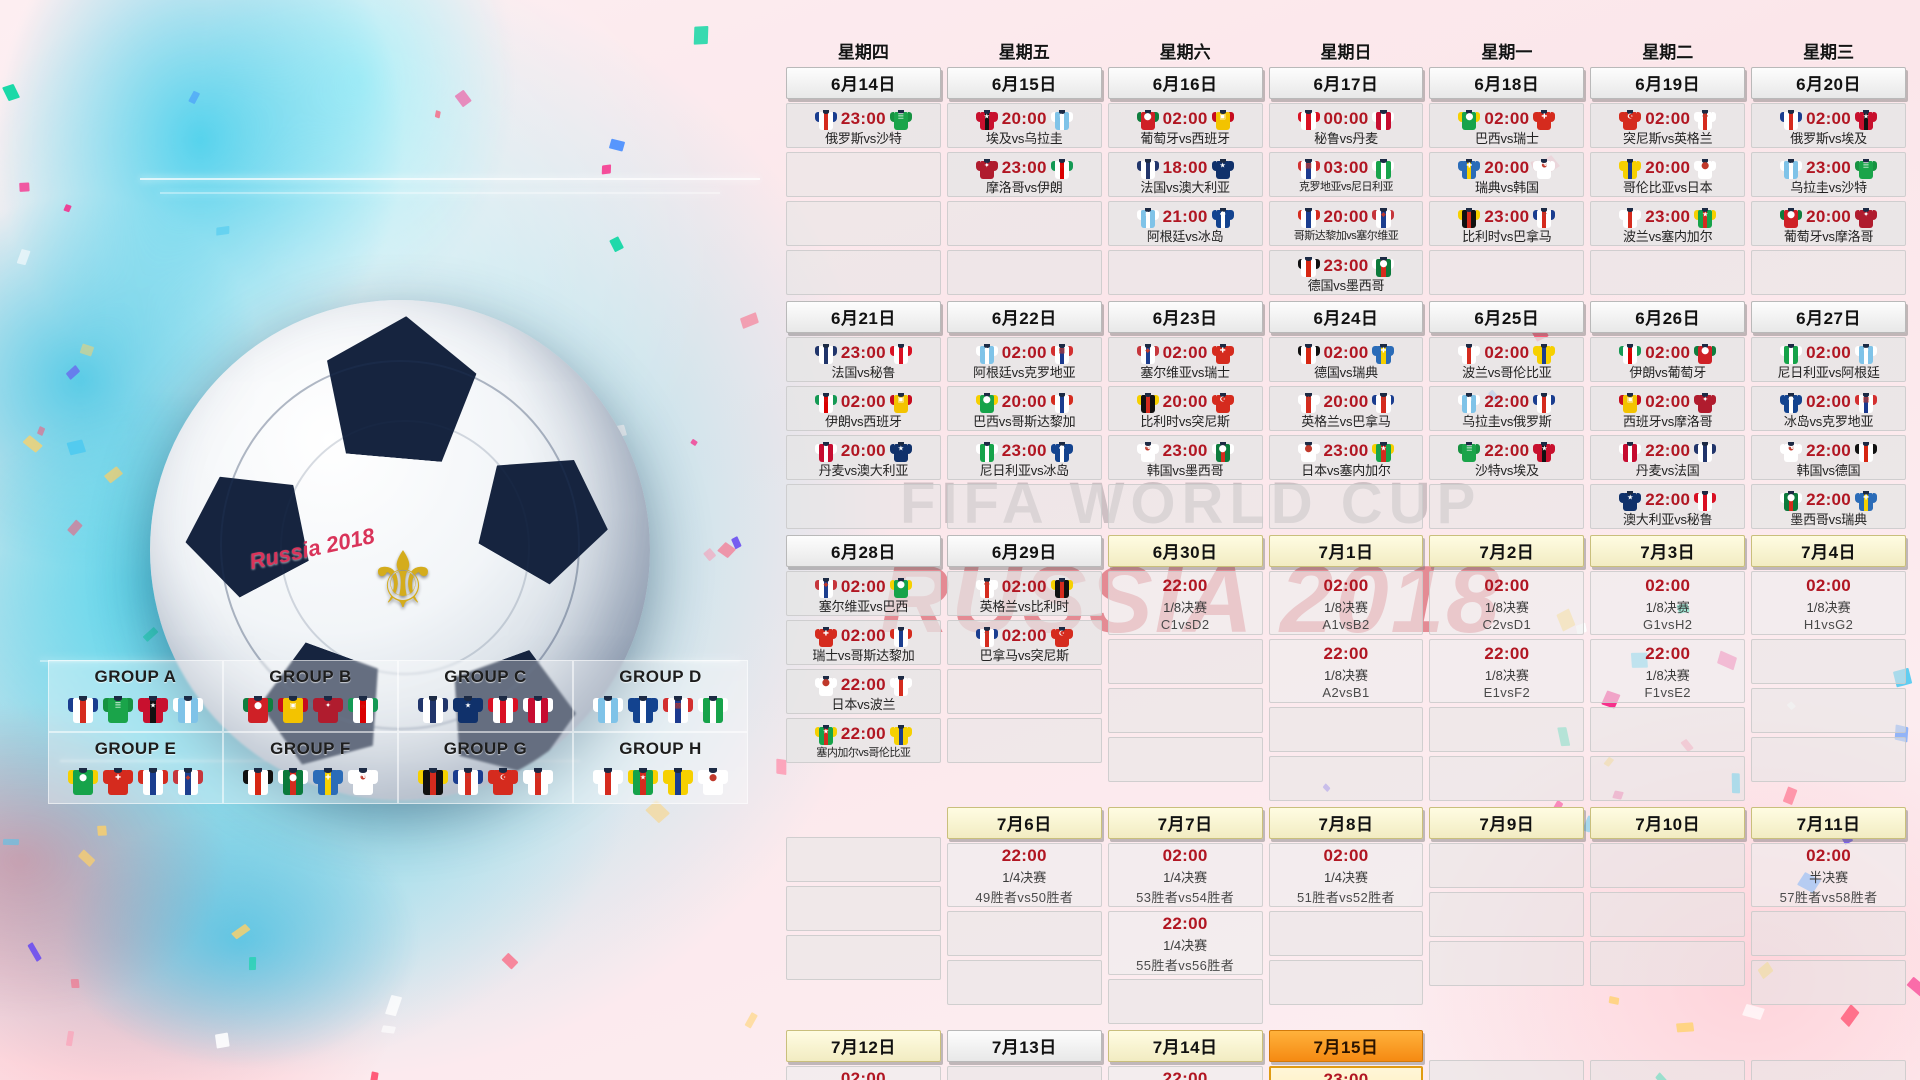 This screenshot has width=1920, height=1080. I want to click on match-cell: 23:00 法国vs秘鲁, so click(863, 359).